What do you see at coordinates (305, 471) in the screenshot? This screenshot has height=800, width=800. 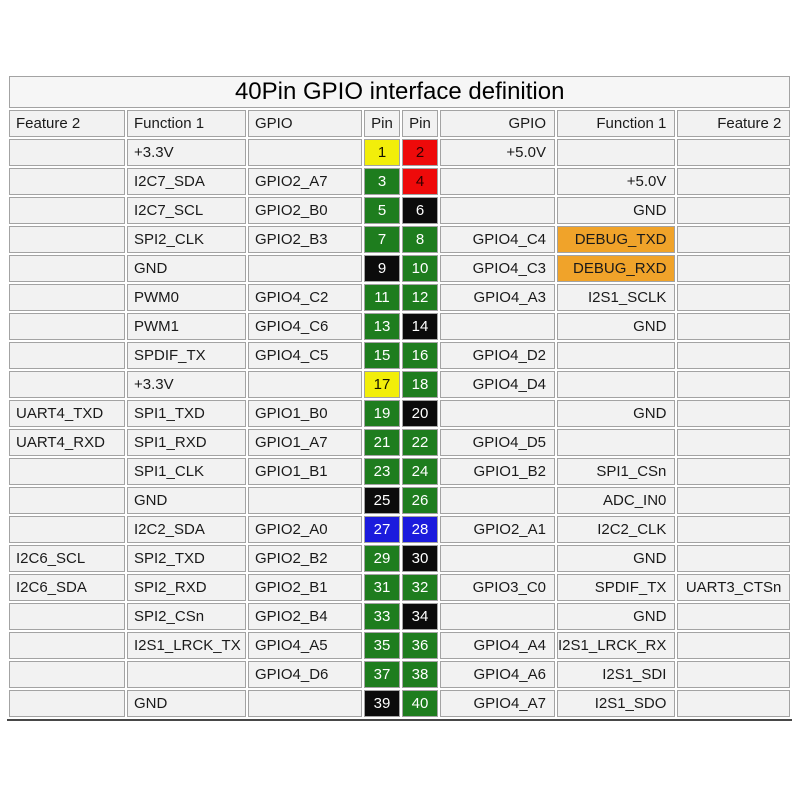 I see `cell-gpio-left: GPIO1_B1` at bounding box center [305, 471].